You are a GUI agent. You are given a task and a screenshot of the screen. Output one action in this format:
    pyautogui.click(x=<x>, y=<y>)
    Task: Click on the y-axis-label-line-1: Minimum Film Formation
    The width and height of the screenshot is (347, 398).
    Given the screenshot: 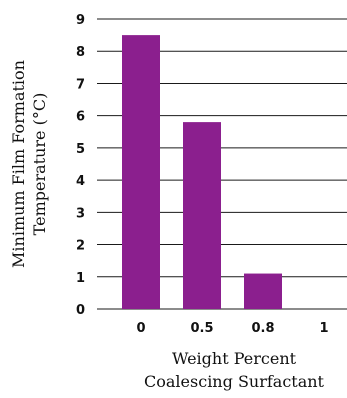 What is the action you would take?
    pyautogui.click(x=18, y=164)
    